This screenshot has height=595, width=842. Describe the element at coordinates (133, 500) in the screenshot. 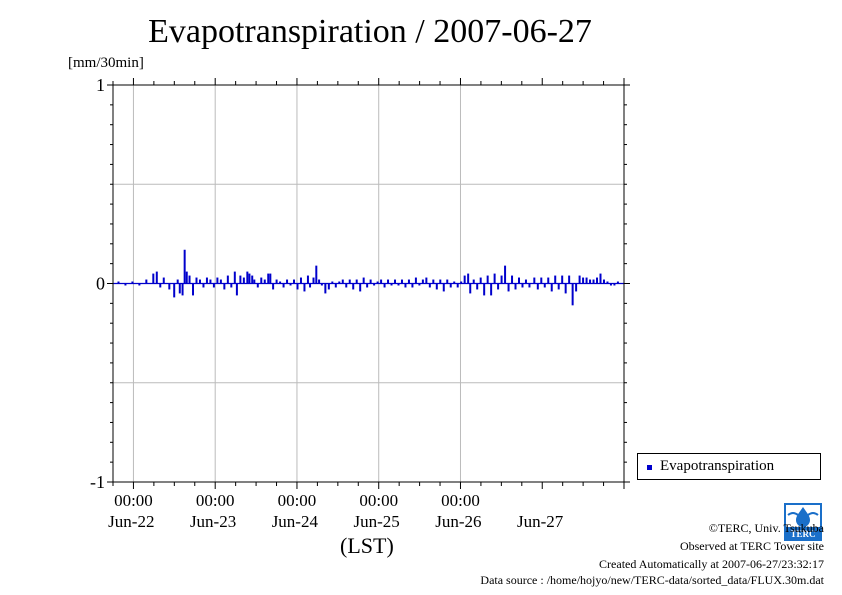

I see `x-tick-time-0: 00:00` at that location.